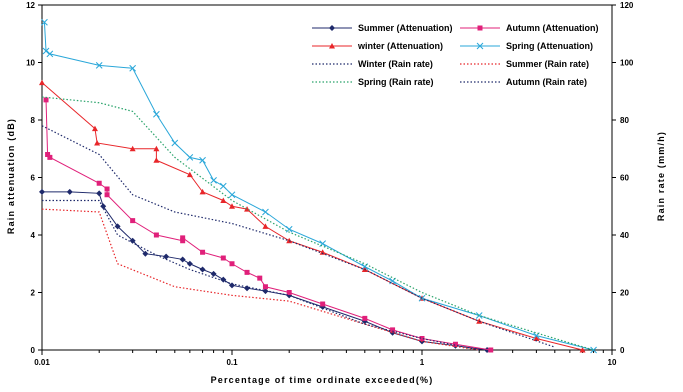 Image resolution: width=683 pixels, height=392 pixels. Describe the element at coordinates (624, 293) in the screenshot. I see `y-right-tick-label: 20` at that location.